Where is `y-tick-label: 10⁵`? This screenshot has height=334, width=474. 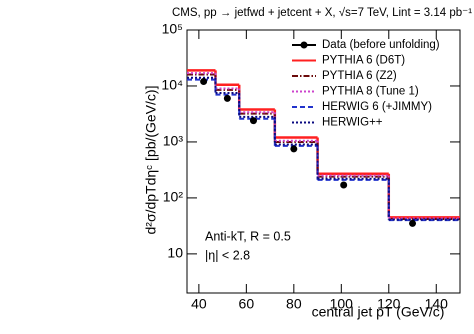 y-tick-label: 10⁵ is located at coordinates (172, 29).